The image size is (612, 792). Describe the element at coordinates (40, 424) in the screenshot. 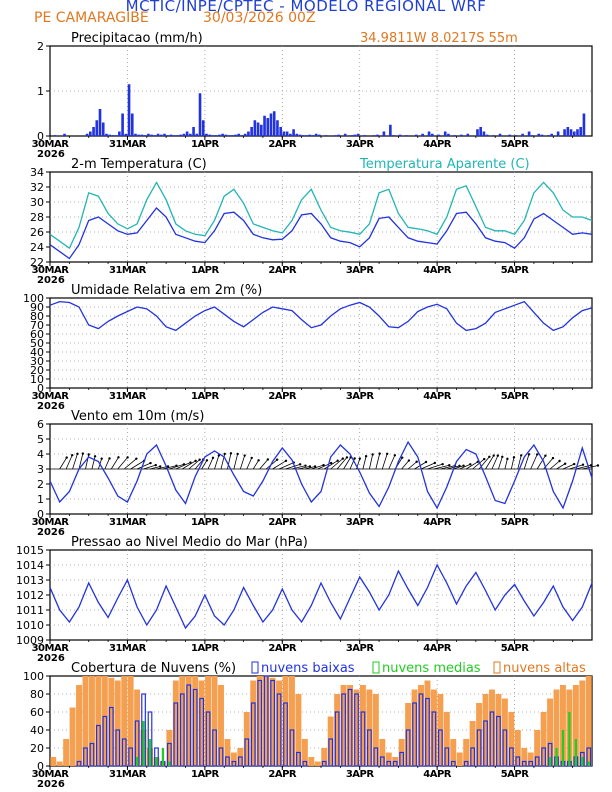

I see `wind-ytick-label: 6` at that location.